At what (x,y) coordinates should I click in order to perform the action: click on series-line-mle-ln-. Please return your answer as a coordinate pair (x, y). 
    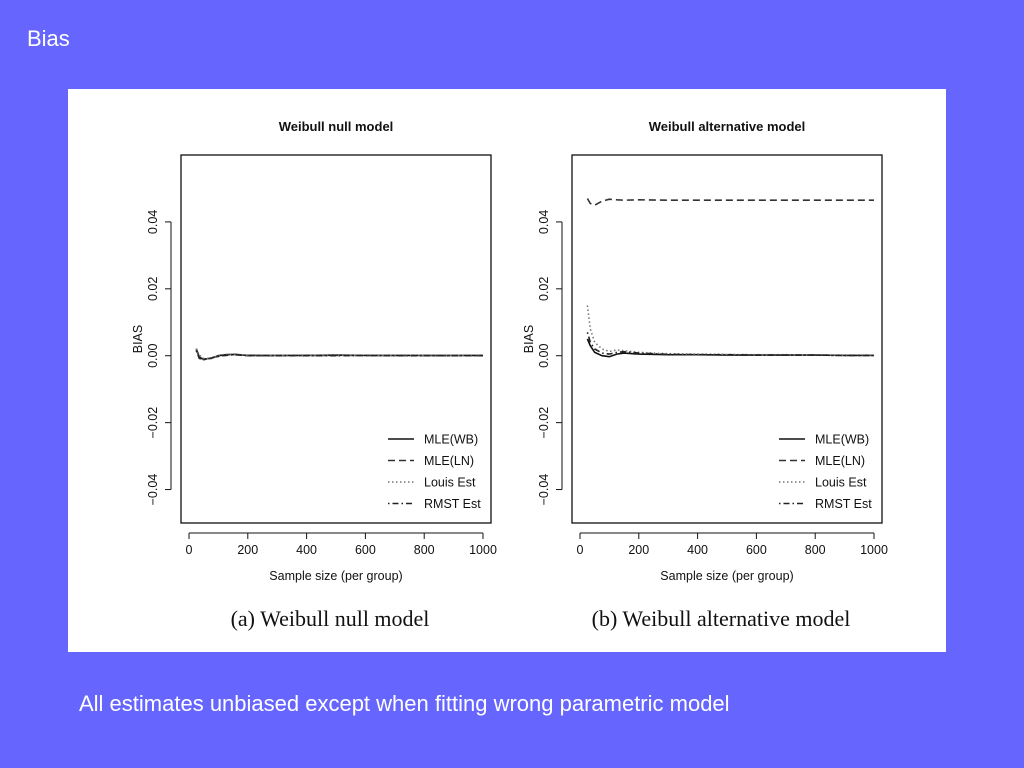
    Looking at the image, I should click on (730, 202).